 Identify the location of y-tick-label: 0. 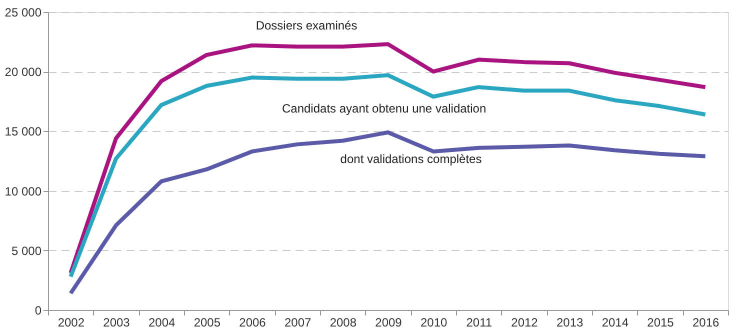
(38, 311).